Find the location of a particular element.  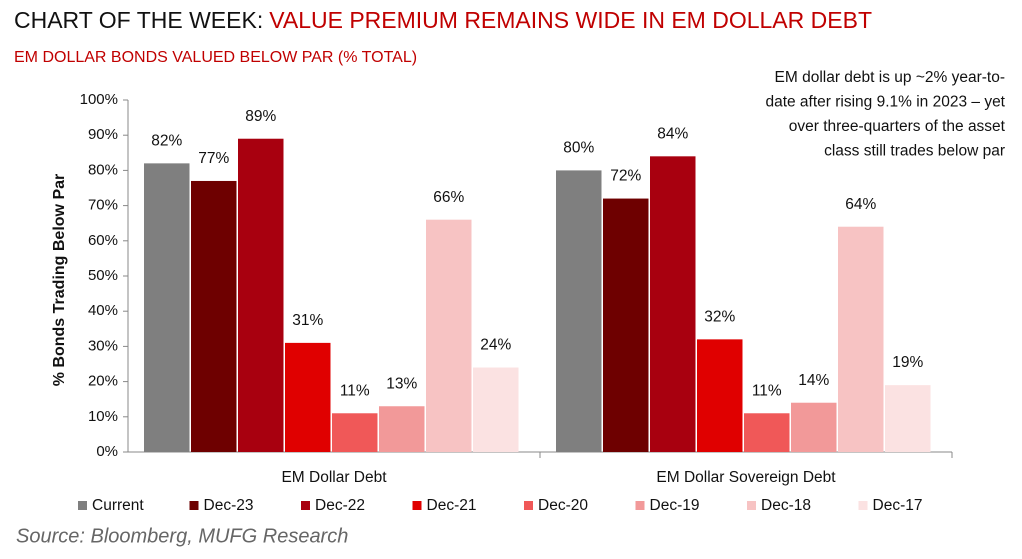

legend-label: Dec-18 is located at coordinates (786, 505).